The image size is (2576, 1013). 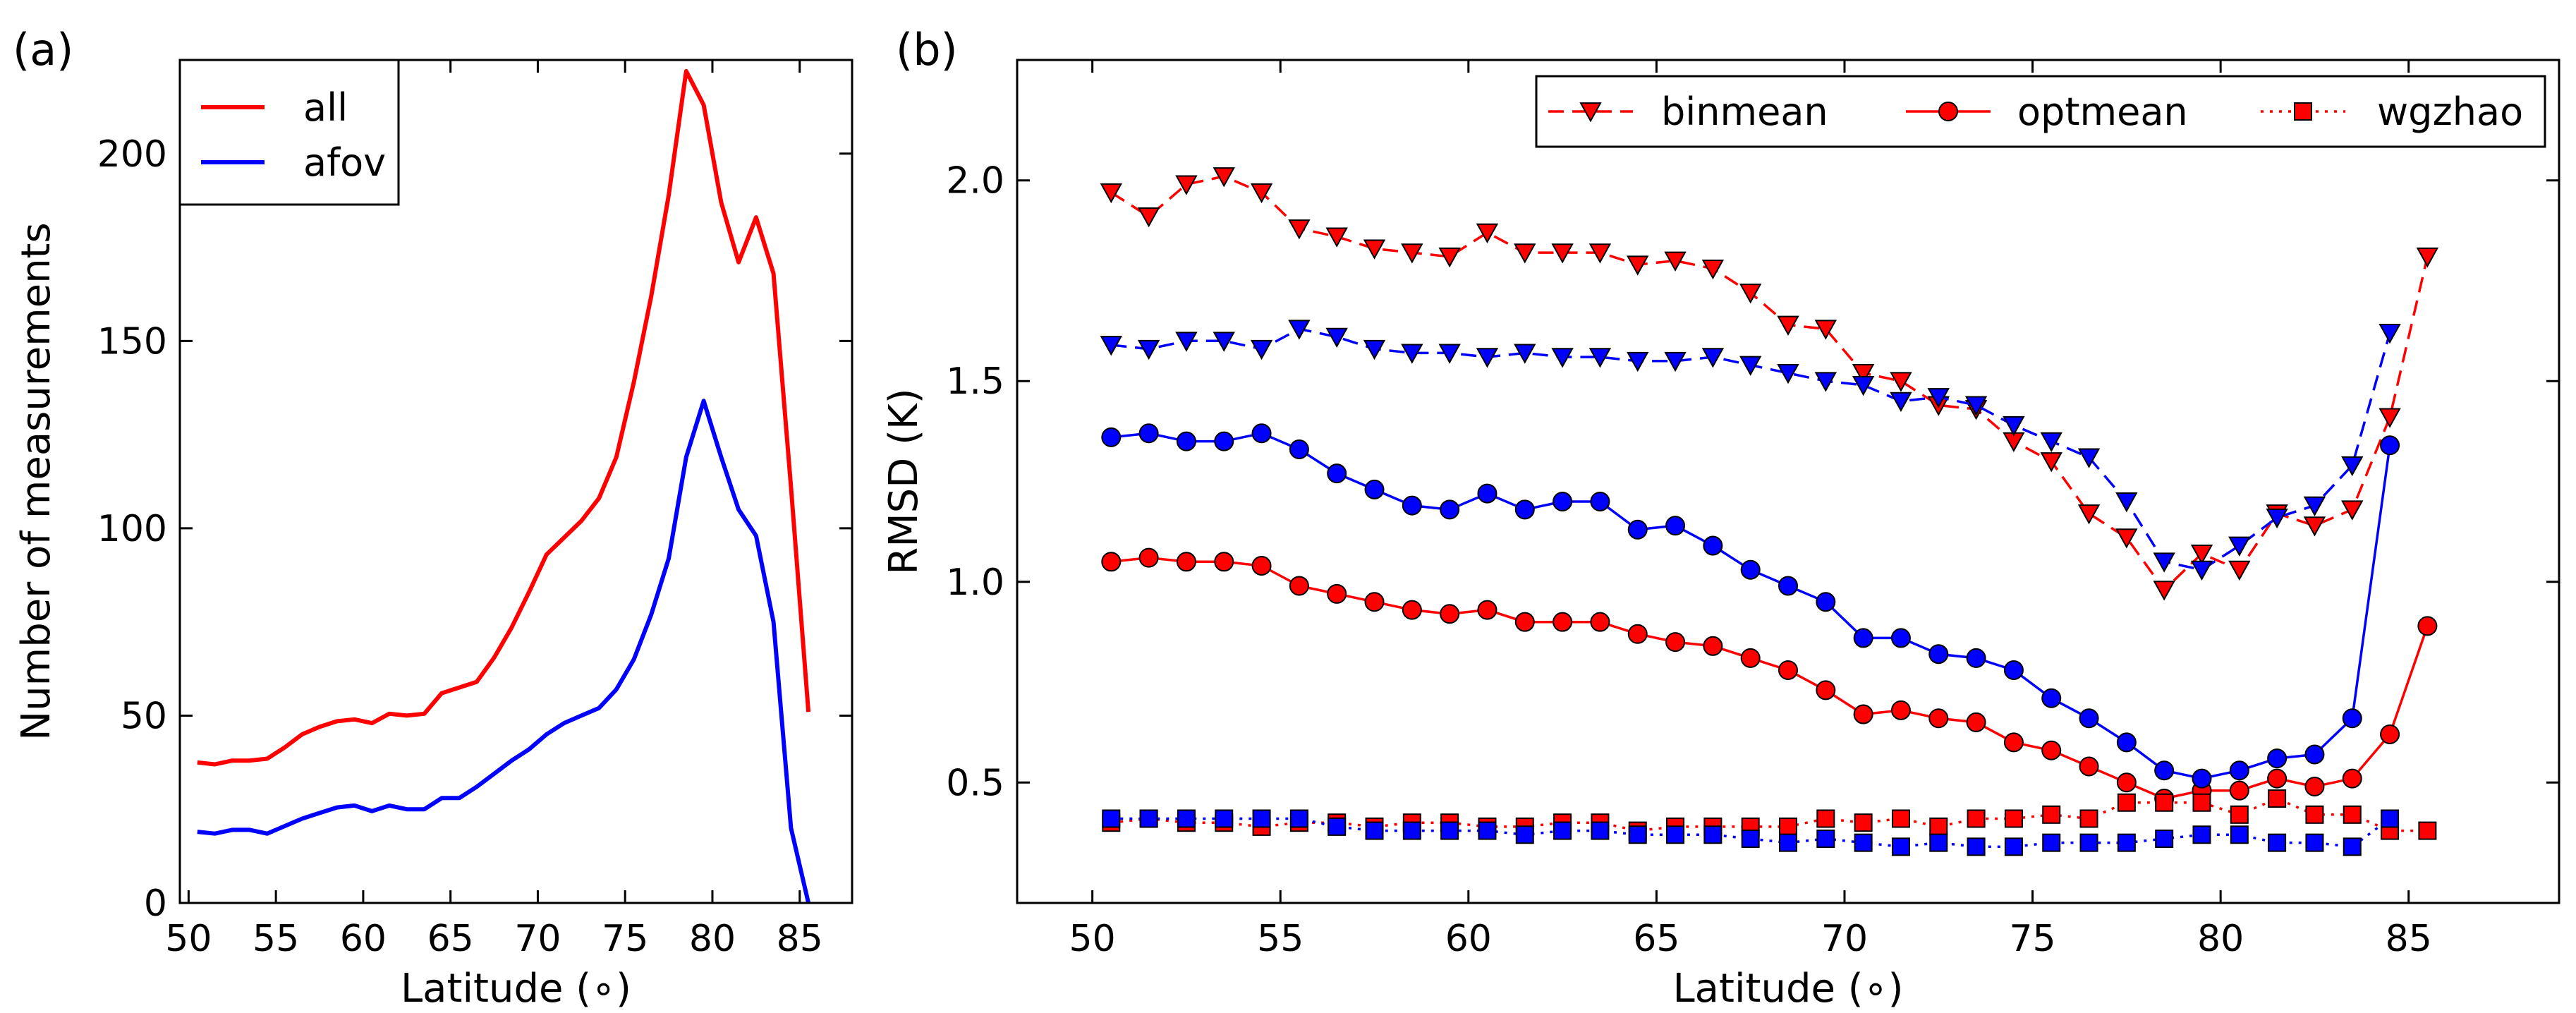 I want to click on legend-b-box, so click(x=2040, y=111).